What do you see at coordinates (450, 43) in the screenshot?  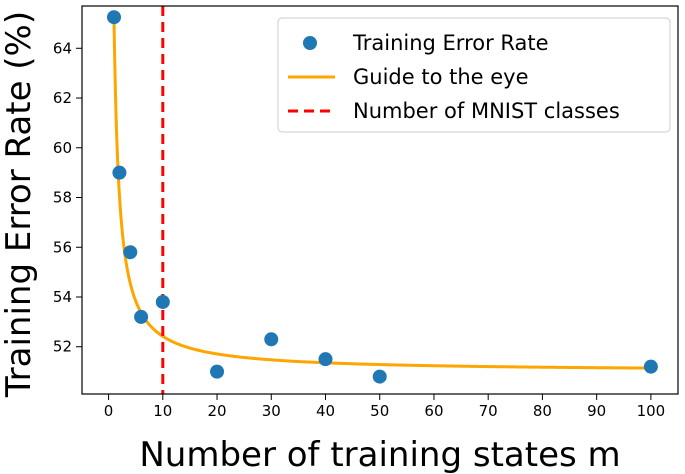 I see `legend-label-training-error-rate: Training Error Rate` at bounding box center [450, 43].